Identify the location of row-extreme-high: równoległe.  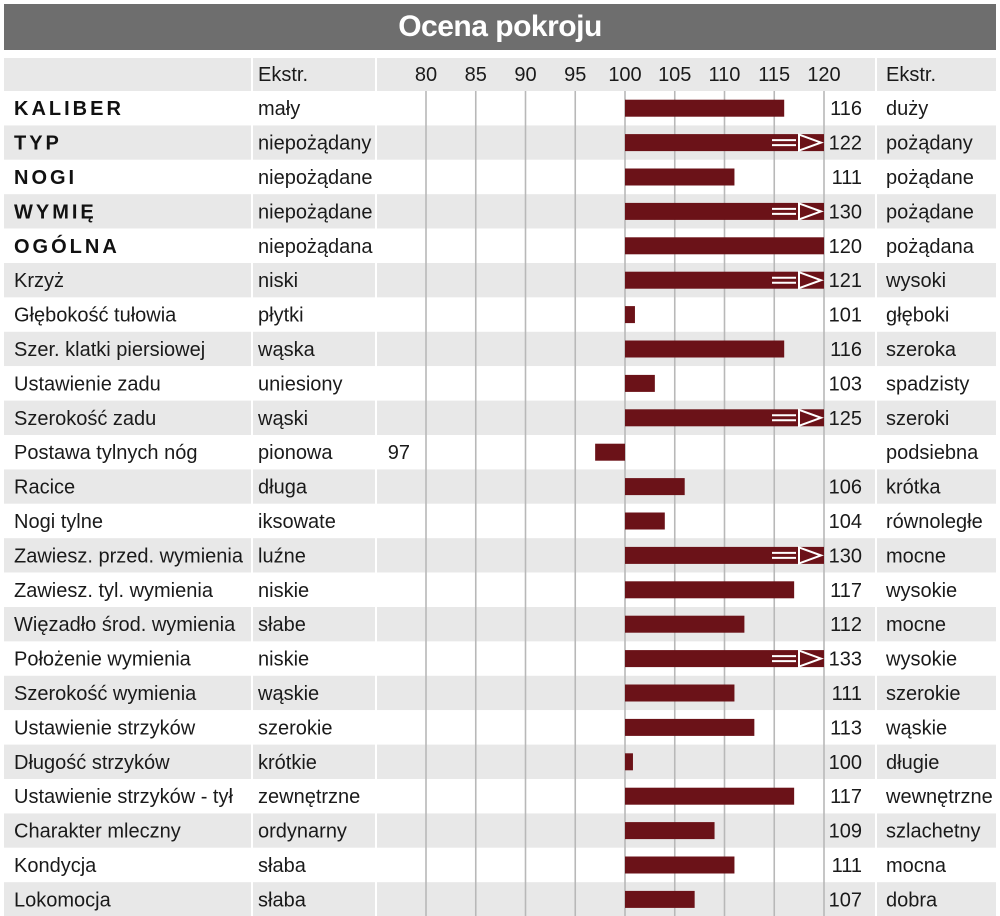
(934, 522).